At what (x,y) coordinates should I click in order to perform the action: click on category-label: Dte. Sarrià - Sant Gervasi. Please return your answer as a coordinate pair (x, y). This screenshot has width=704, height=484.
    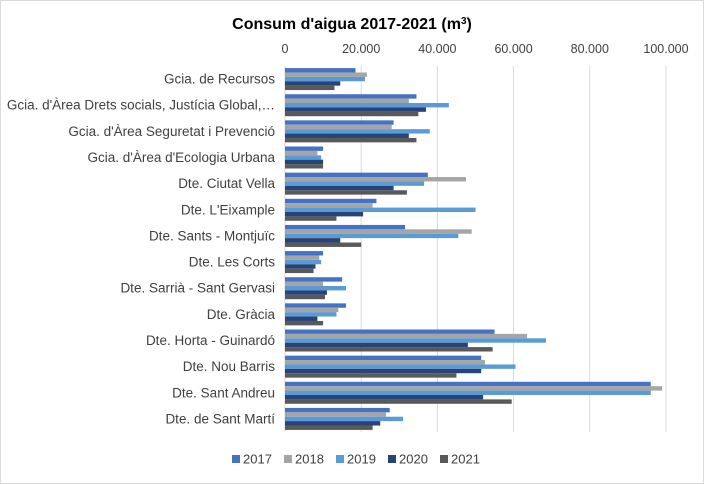
    Looking at the image, I should click on (197, 288).